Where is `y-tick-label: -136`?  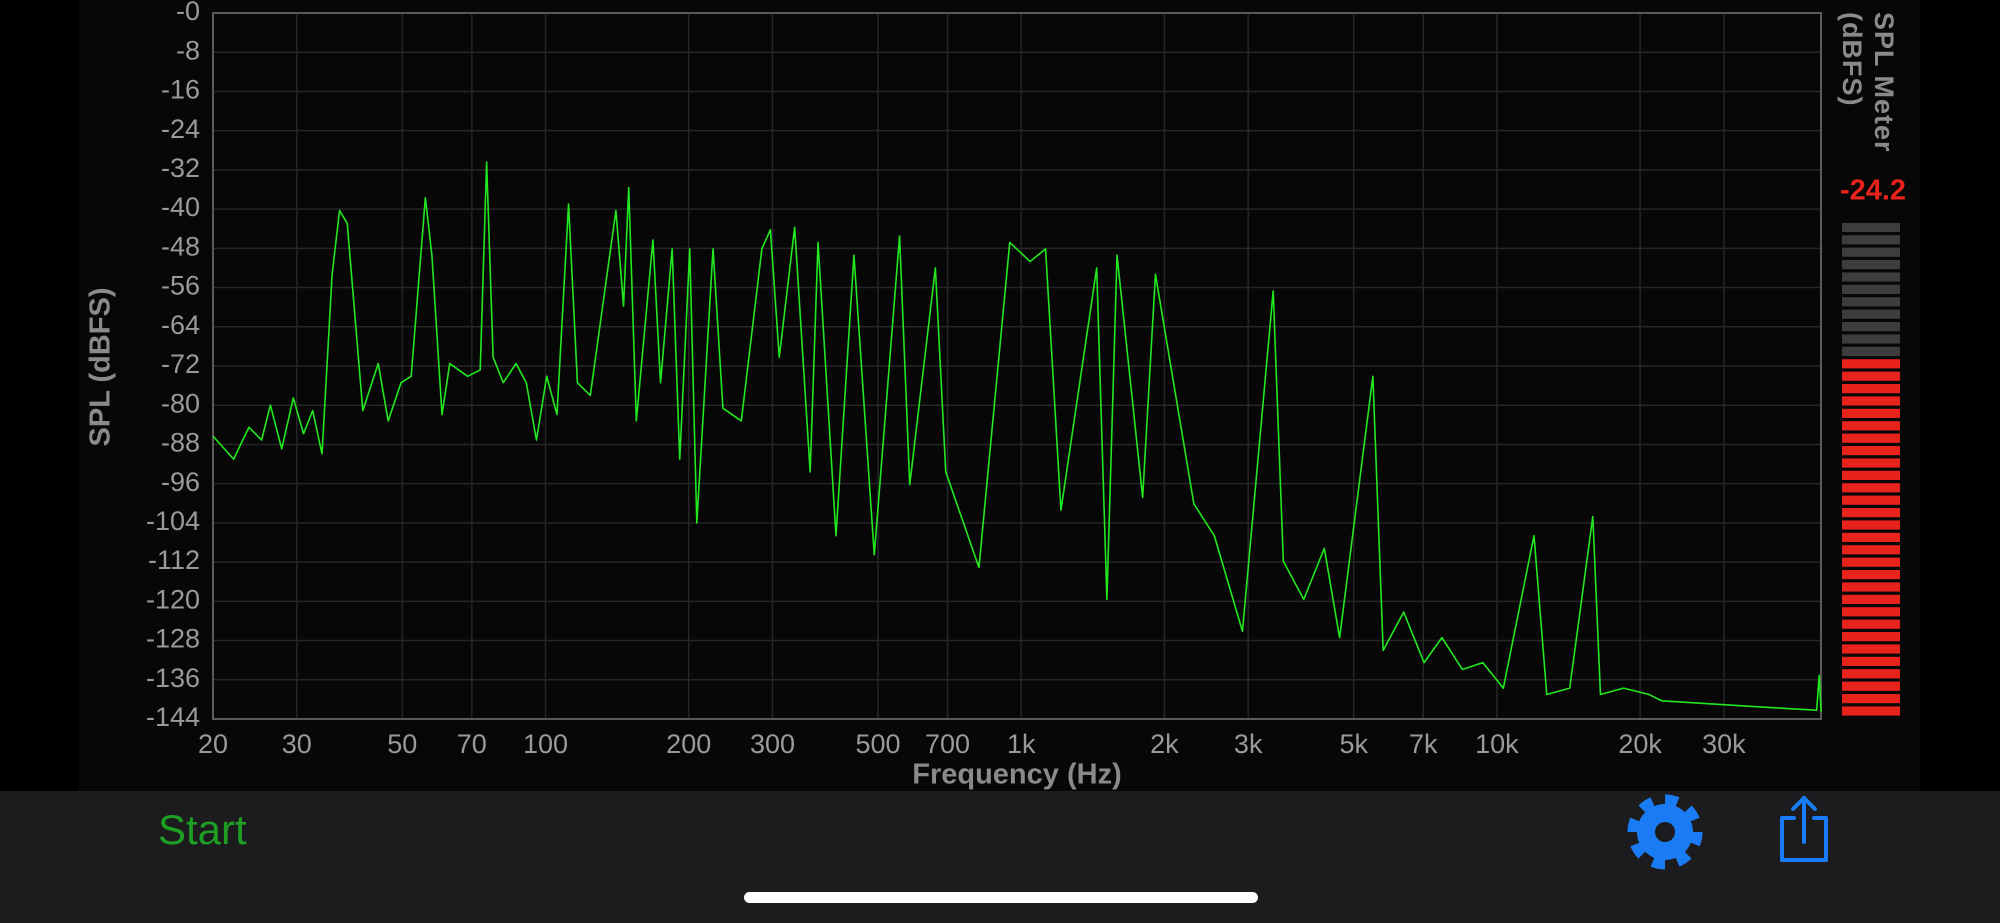
y-tick-label: -136 is located at coordinates (173, 678).